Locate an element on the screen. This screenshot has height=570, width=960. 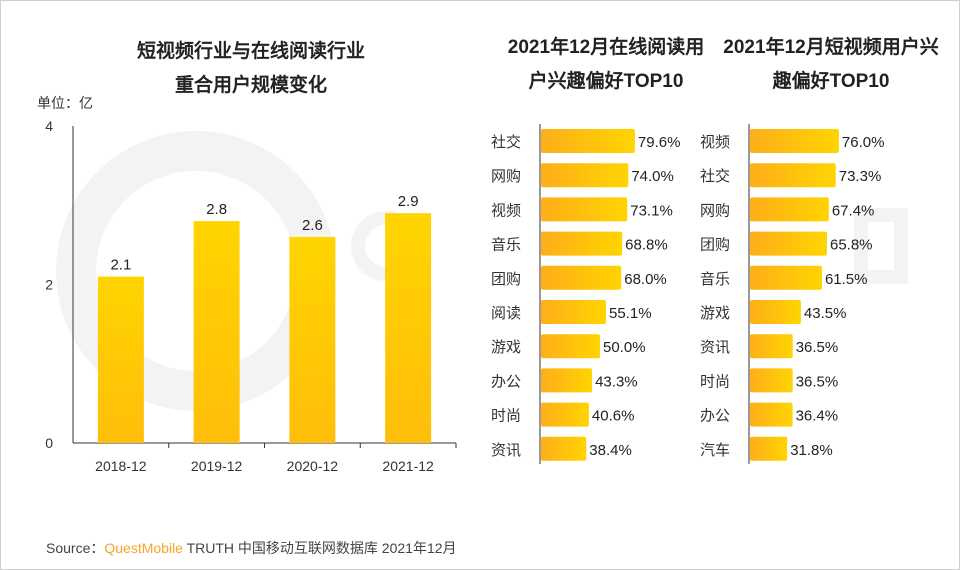
data-label: 68.0% is located at coordinates (645, 279).